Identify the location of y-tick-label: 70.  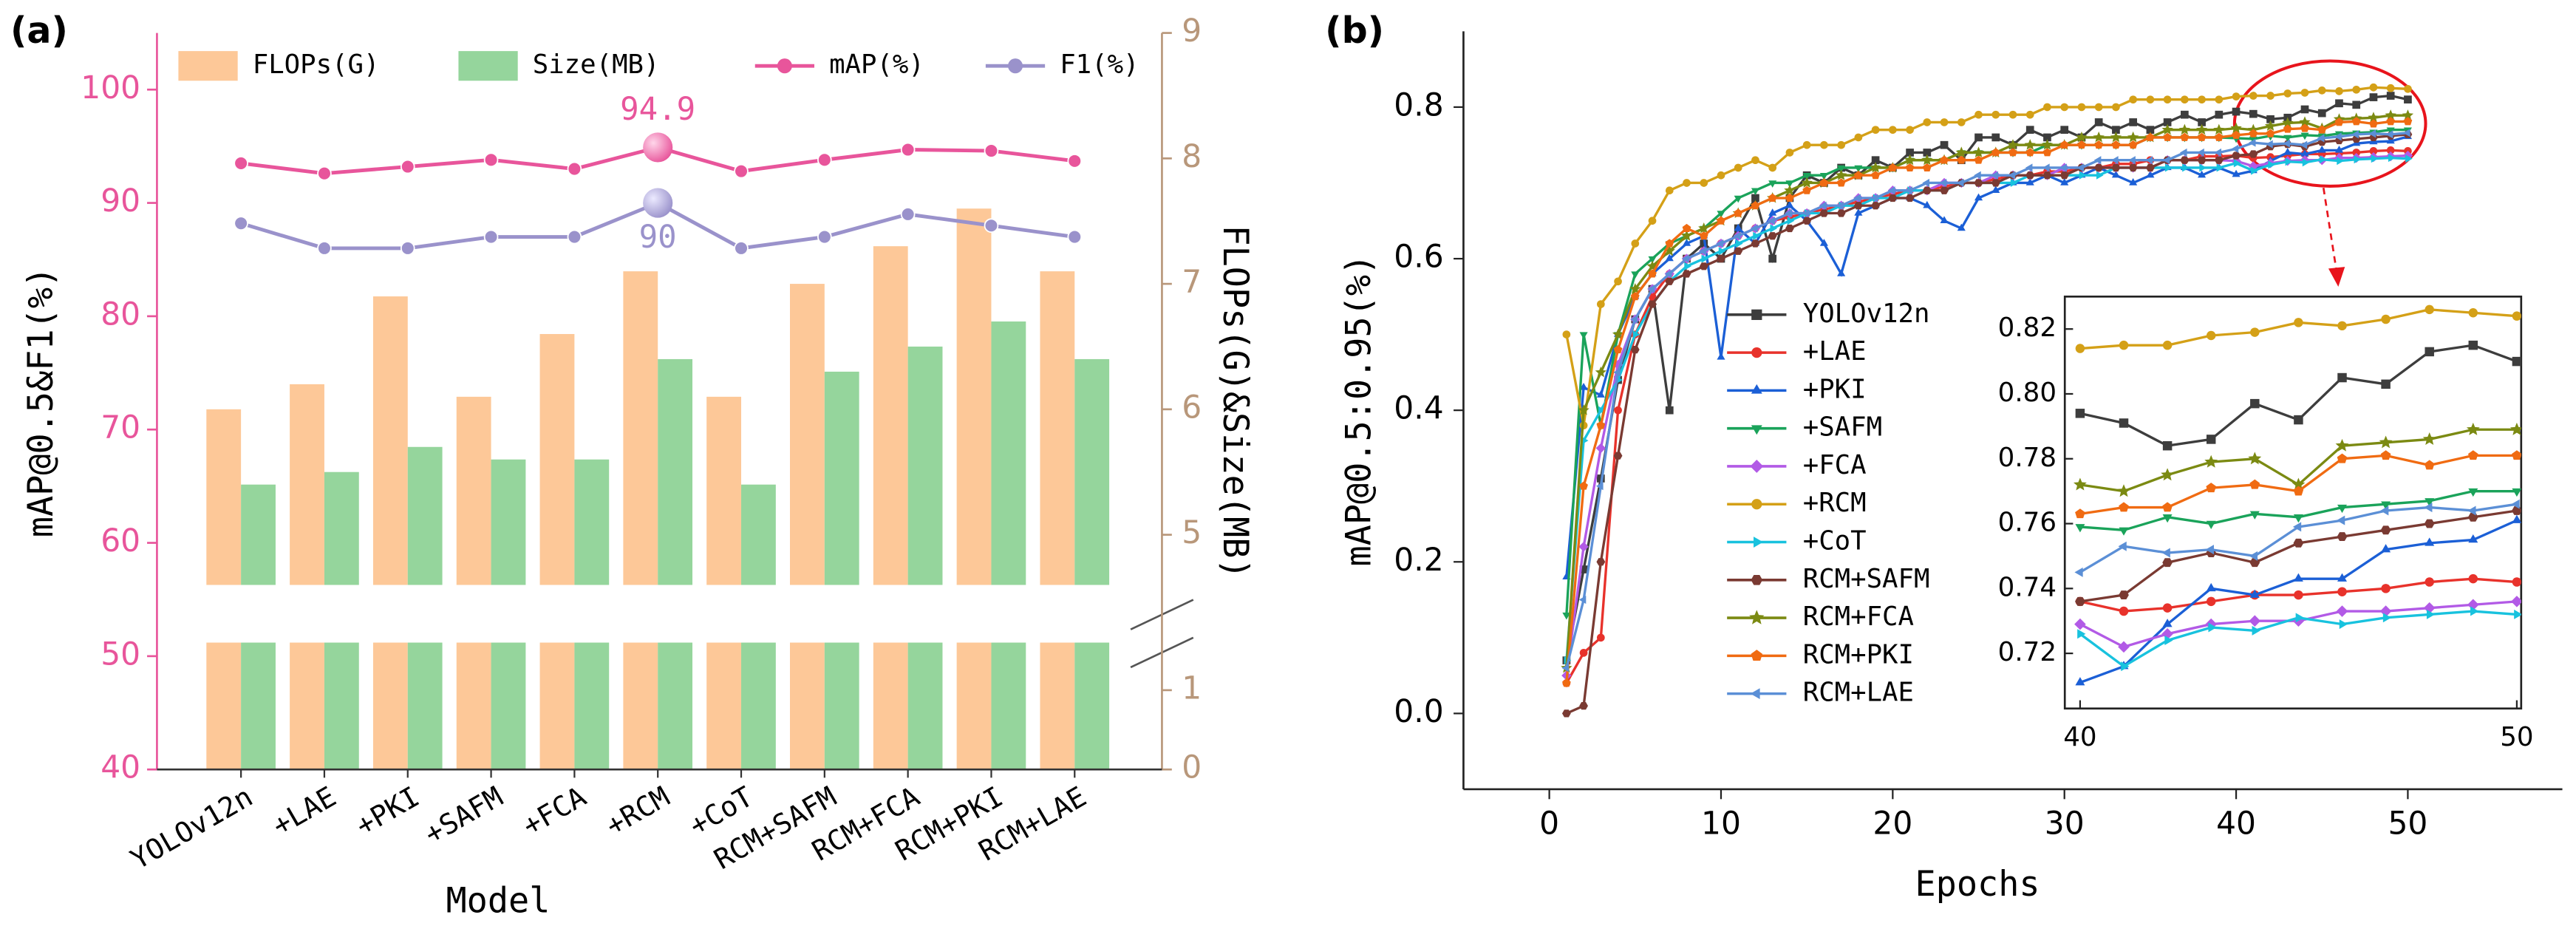
(120, 428).